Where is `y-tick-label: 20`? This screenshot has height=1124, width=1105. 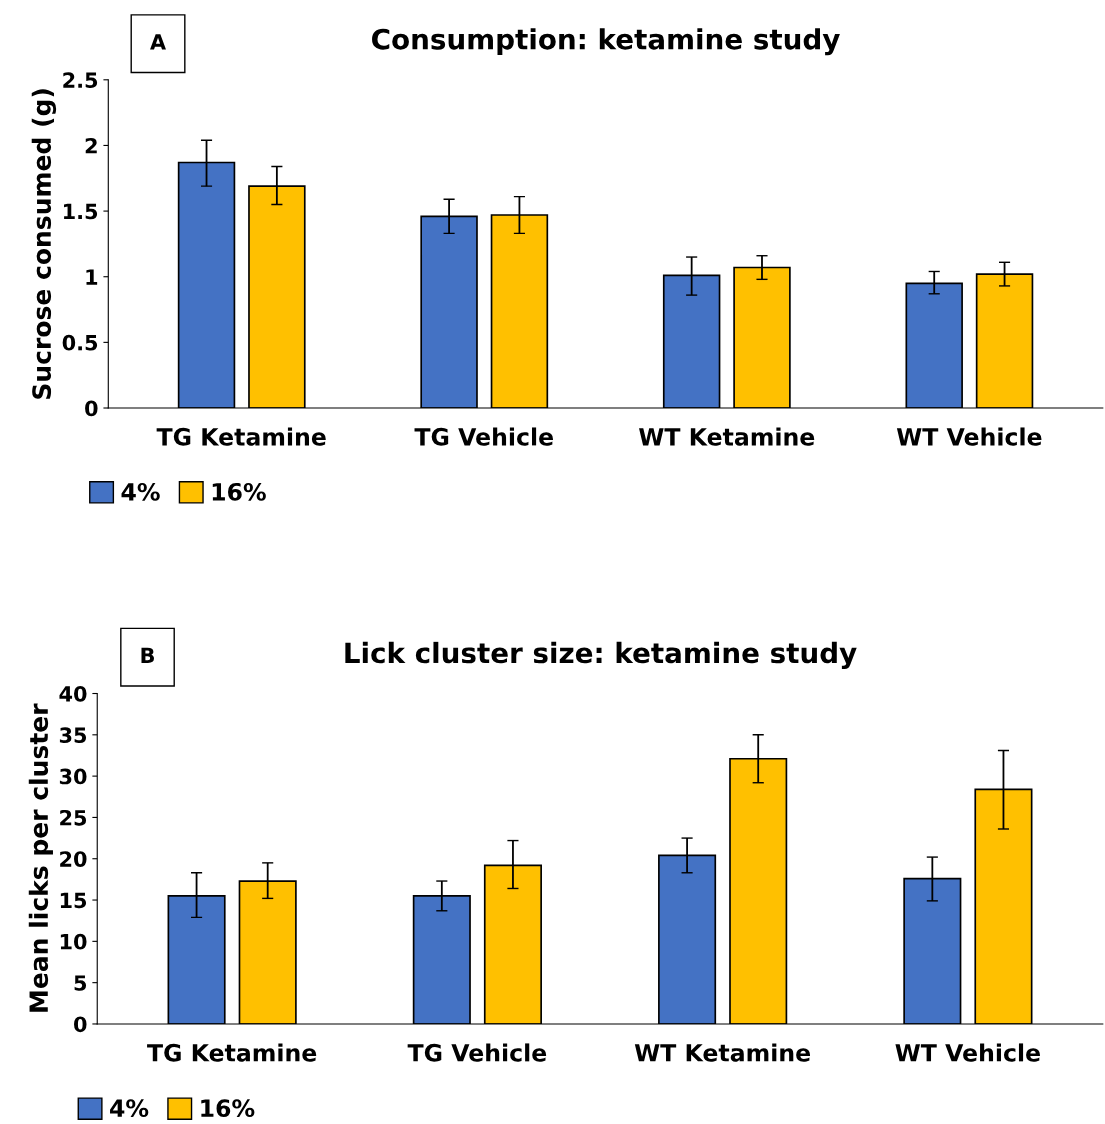 y-tick-label: 20 is located at coordinates (73, 859).